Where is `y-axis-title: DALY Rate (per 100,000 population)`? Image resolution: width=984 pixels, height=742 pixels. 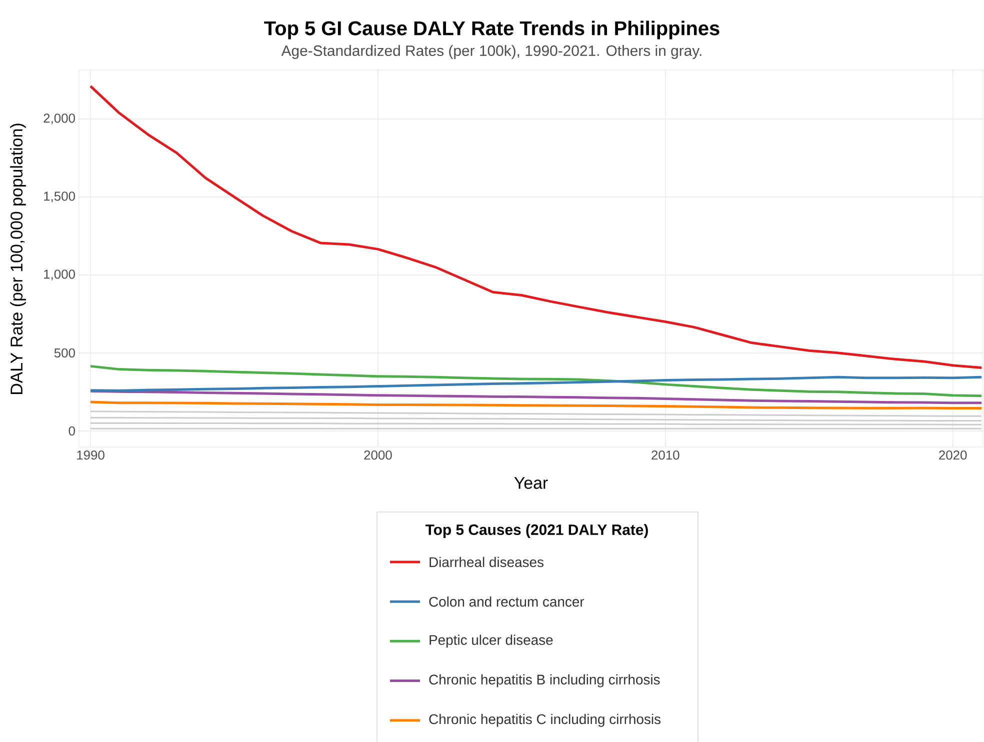
y-axis-title: DALY Rate (per 100,000 population) is located at coordinates (18, 259).